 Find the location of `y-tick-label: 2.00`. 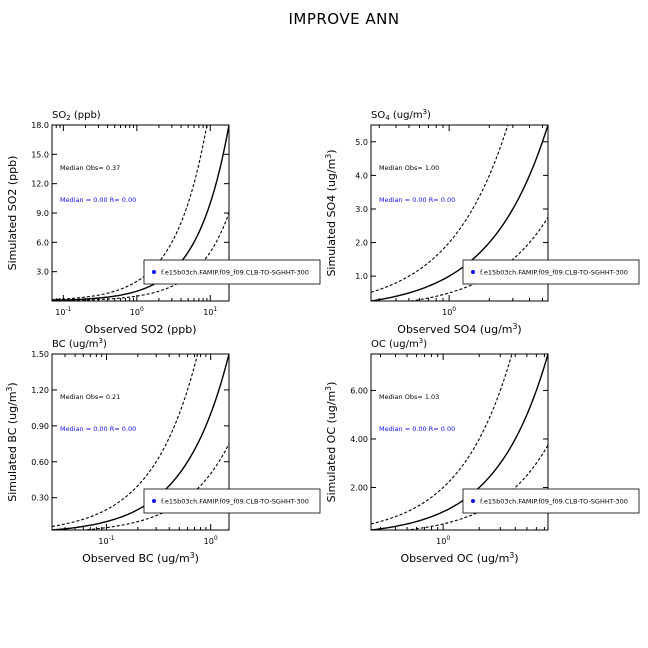

y-tick-label: 2.00 is located at coordinates (359, 488).